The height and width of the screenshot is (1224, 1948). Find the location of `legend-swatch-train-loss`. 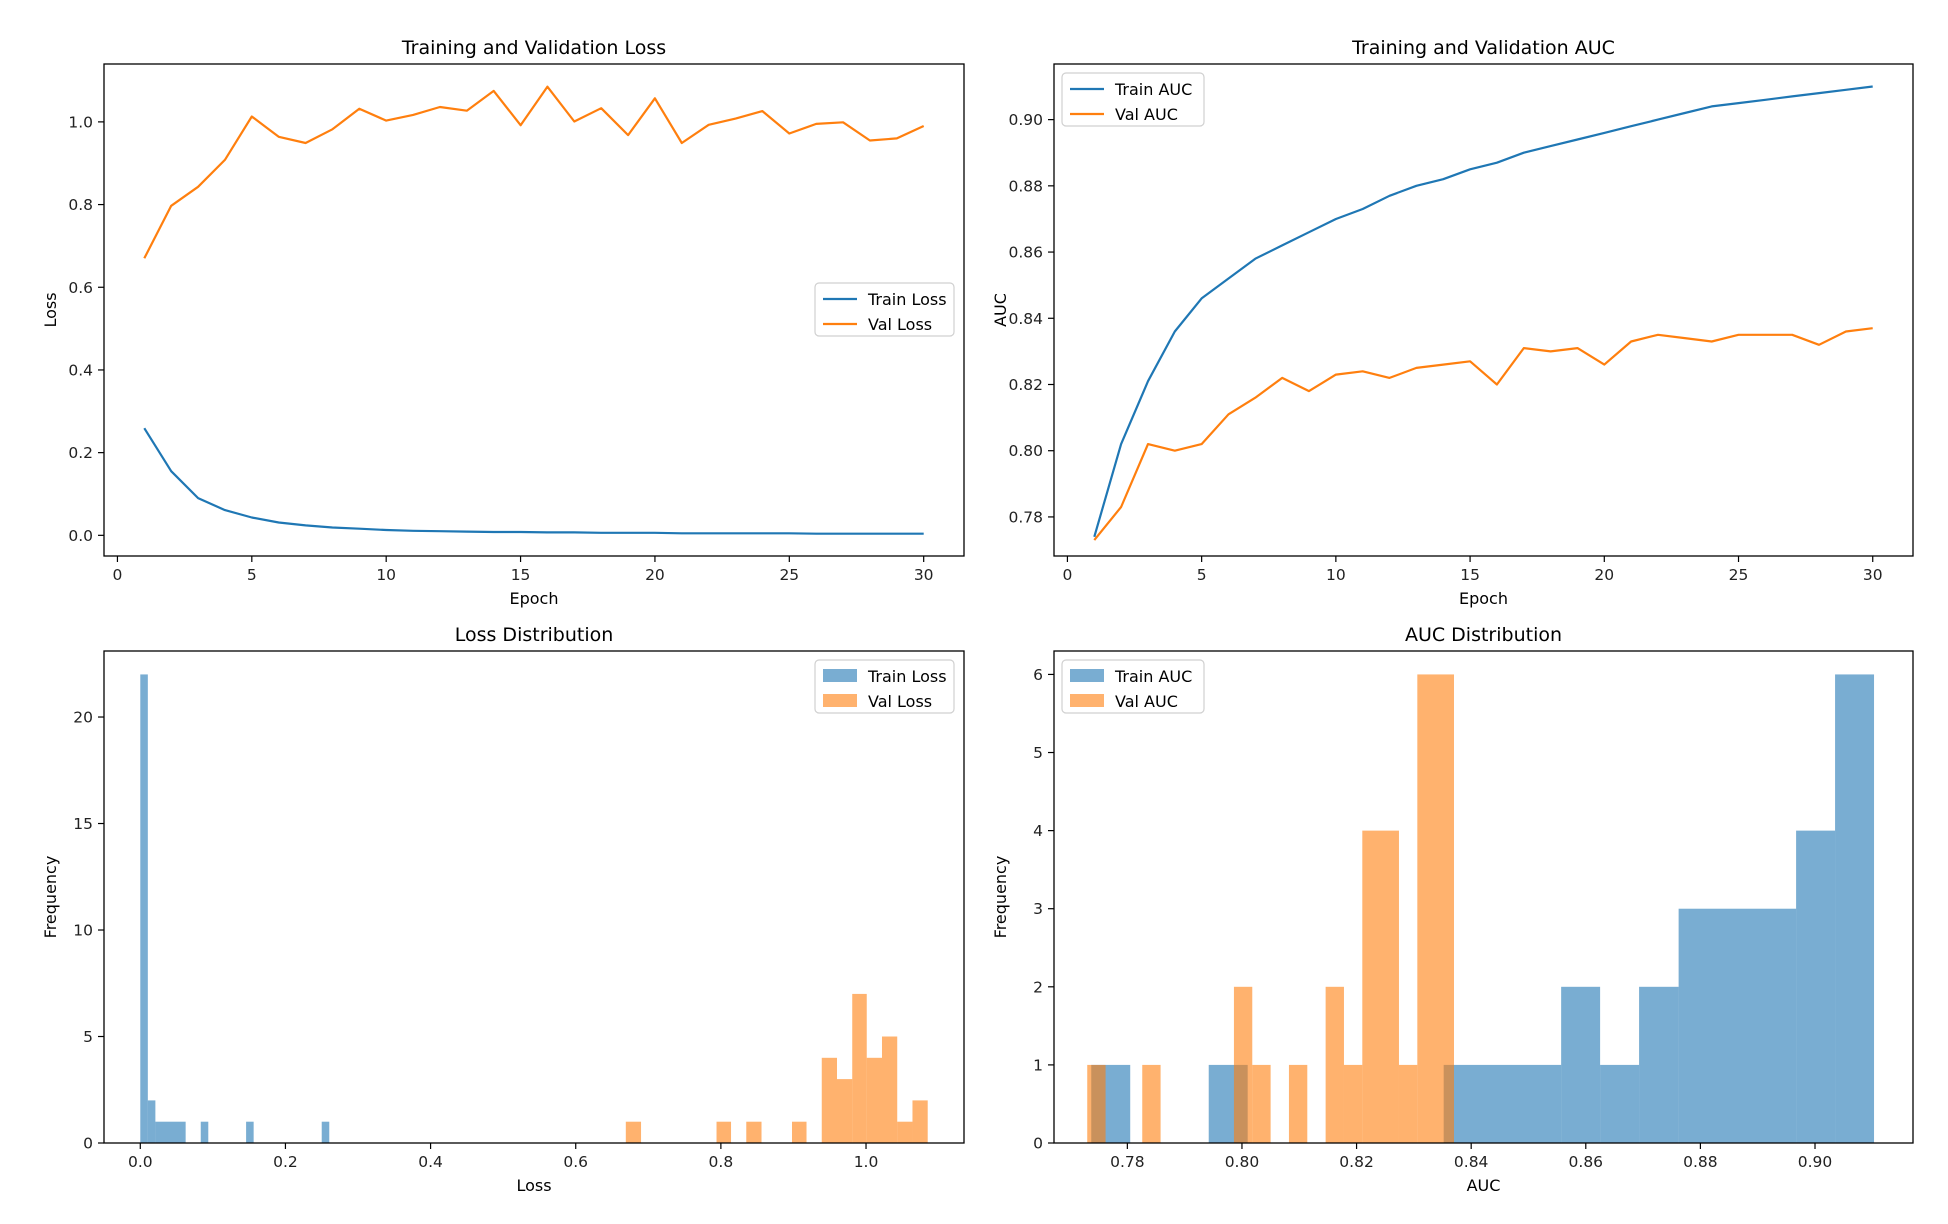

legend-swatch-train-loss is located at coordinates (840, 675).